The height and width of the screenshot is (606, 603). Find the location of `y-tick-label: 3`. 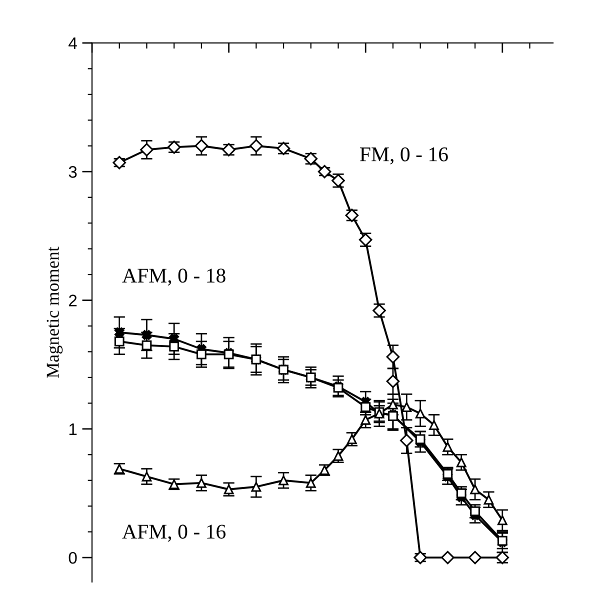

y-tick-label: 3 is located at coordinates (72, 172).